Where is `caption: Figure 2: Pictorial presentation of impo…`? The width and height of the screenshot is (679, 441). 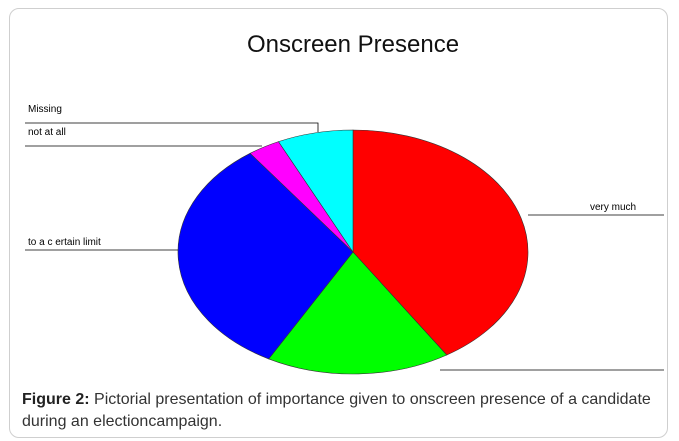
caption: Figure 2: Pictorial presentation of impo… is located at coordinates (344, 411).